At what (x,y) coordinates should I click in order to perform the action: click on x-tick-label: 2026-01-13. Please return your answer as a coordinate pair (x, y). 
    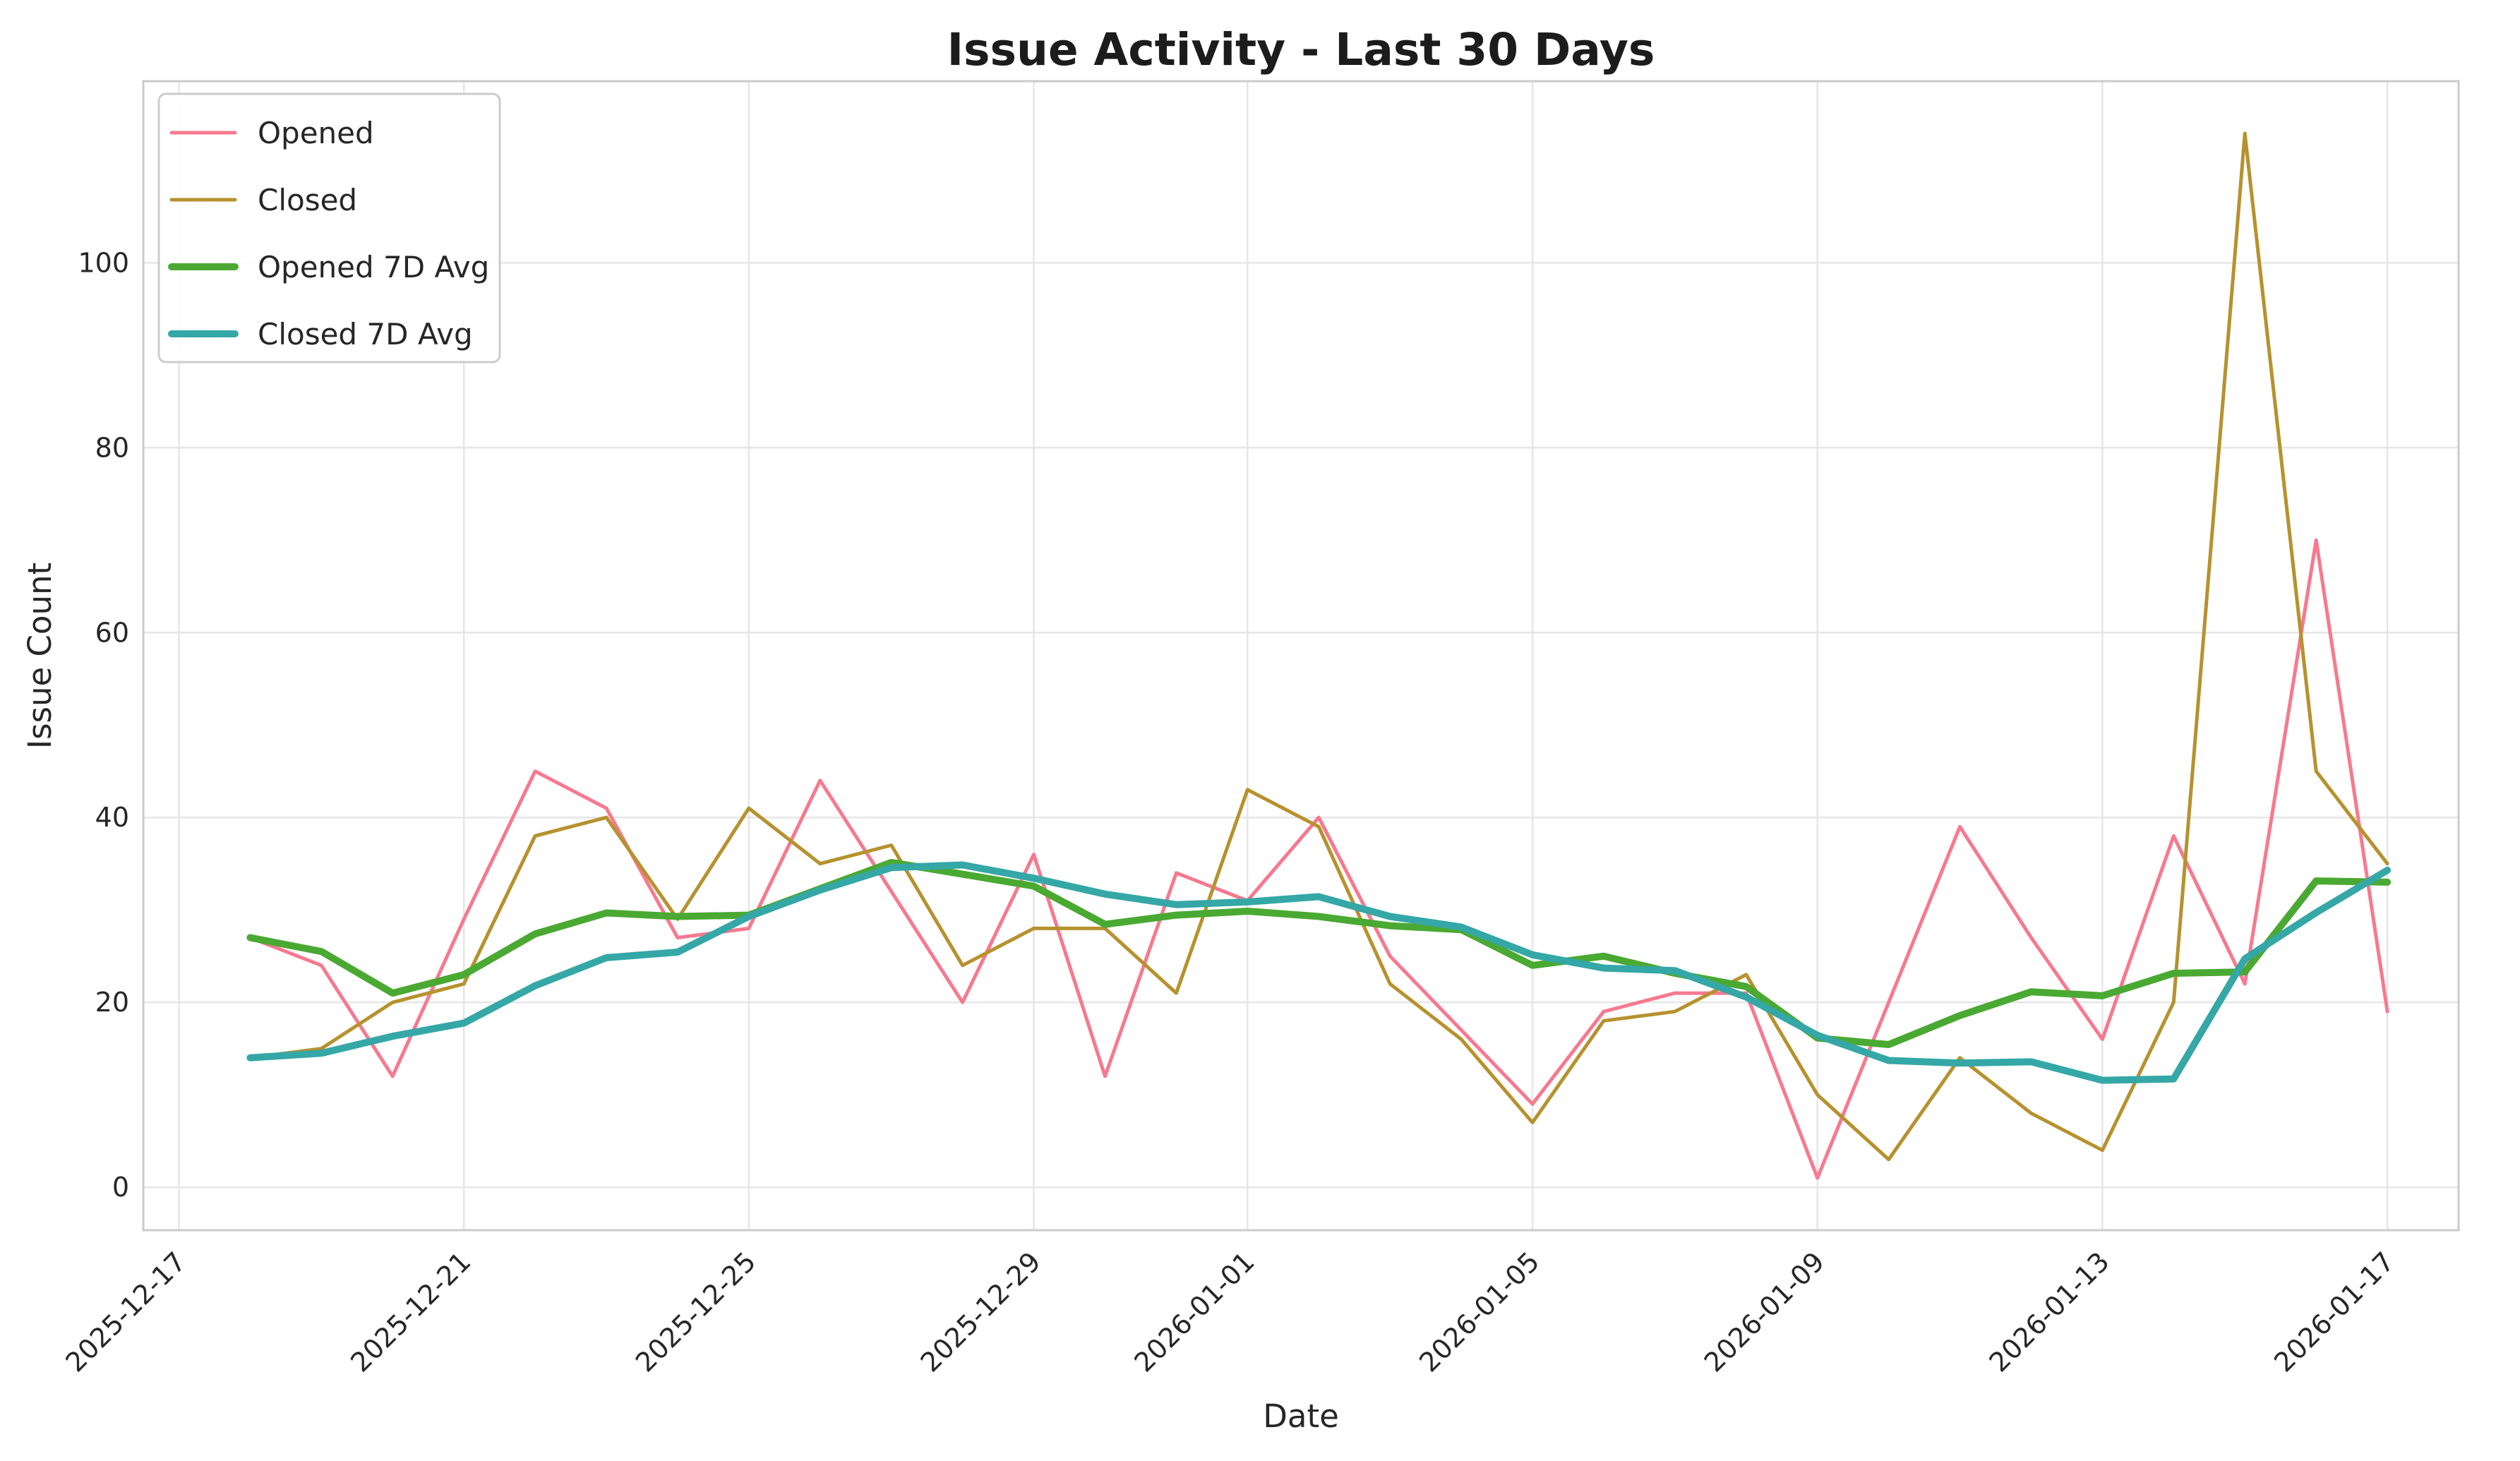
    Looking at the image, I should click on (2049, 1312).